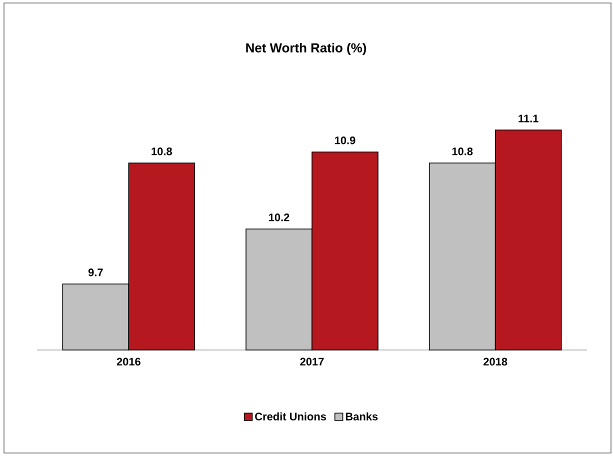  I want to click on legend-label: Credit Unions, so click(290, 416).